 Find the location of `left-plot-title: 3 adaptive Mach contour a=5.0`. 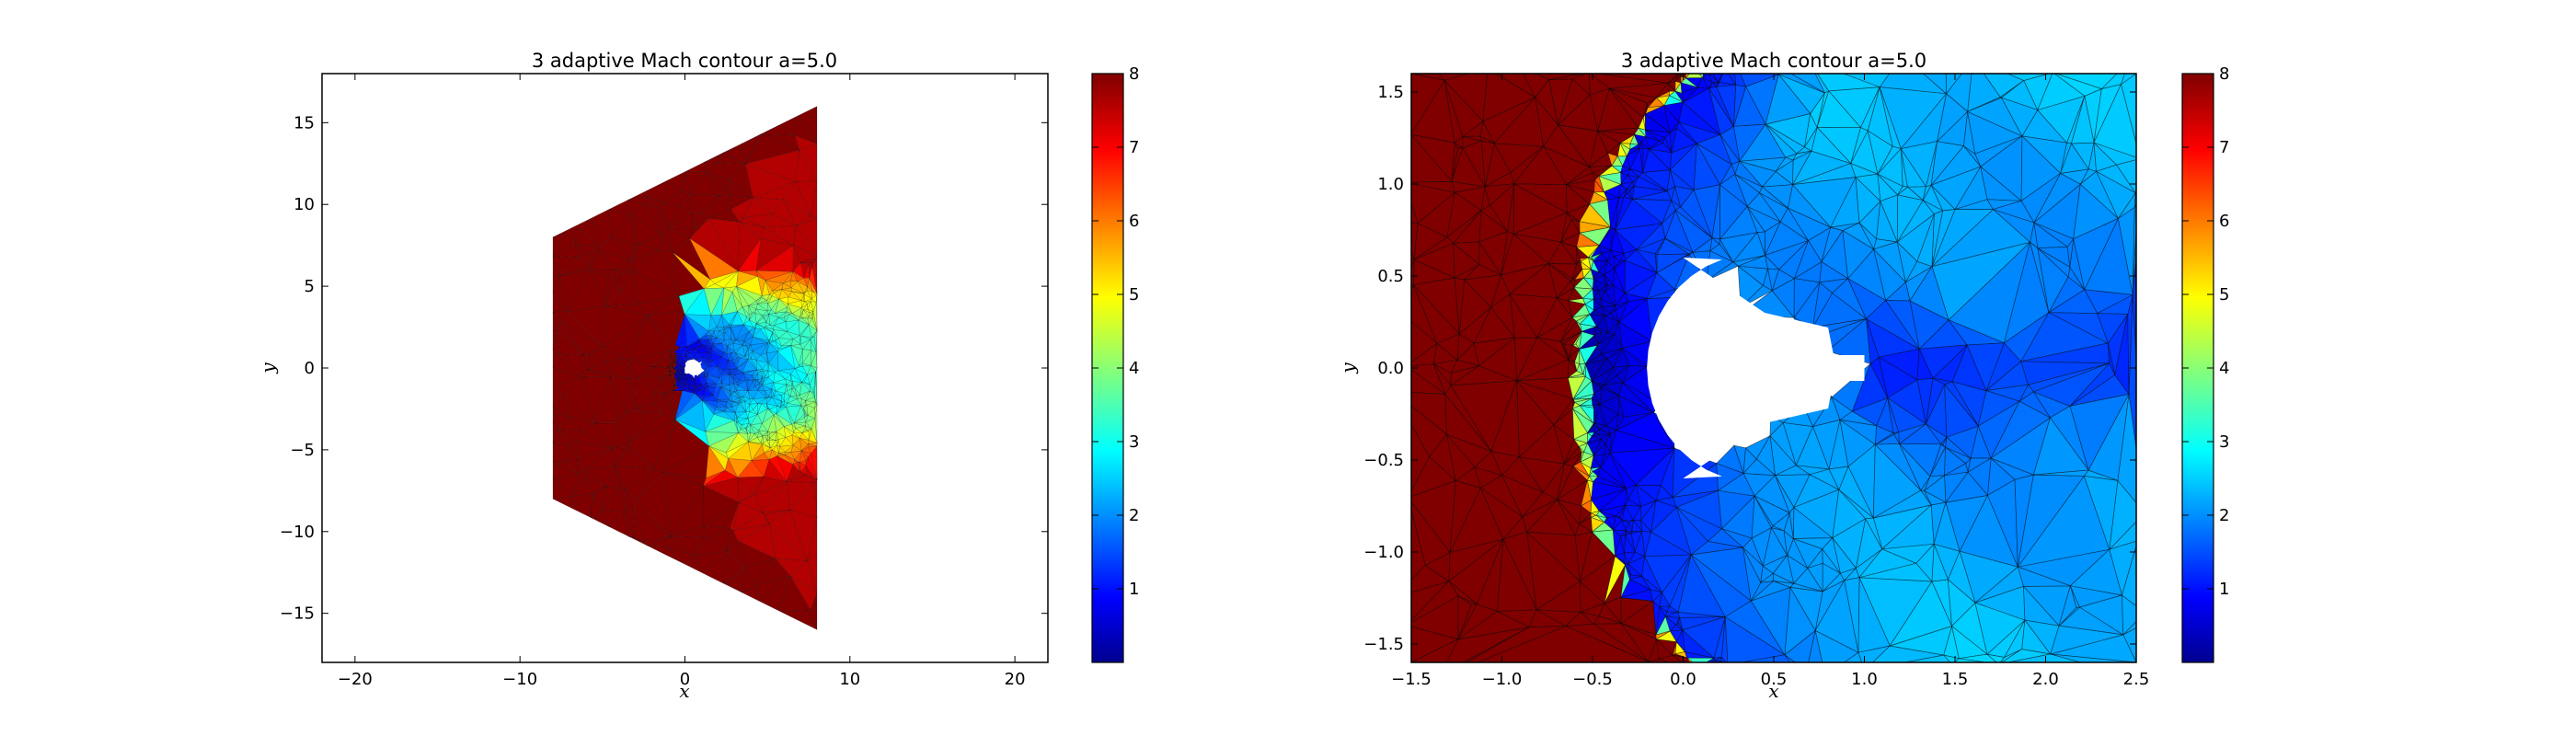

left-plot-title: 3 adaptive Mach contour a=5.0 is located at coordinates (684, 61).